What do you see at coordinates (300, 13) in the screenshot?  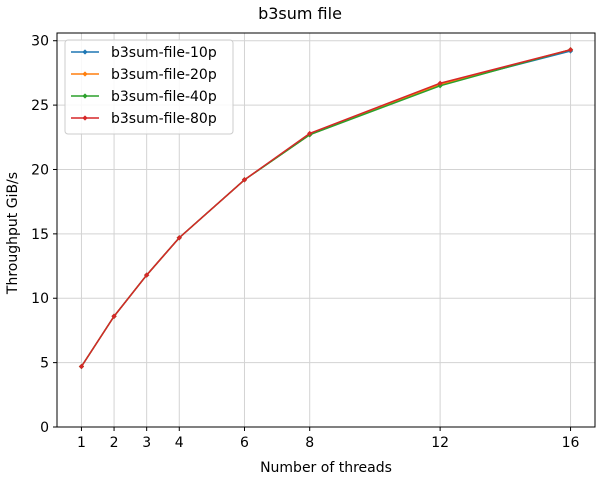 I see `chart-title: b3sum file` at bounding box center [300, 13].